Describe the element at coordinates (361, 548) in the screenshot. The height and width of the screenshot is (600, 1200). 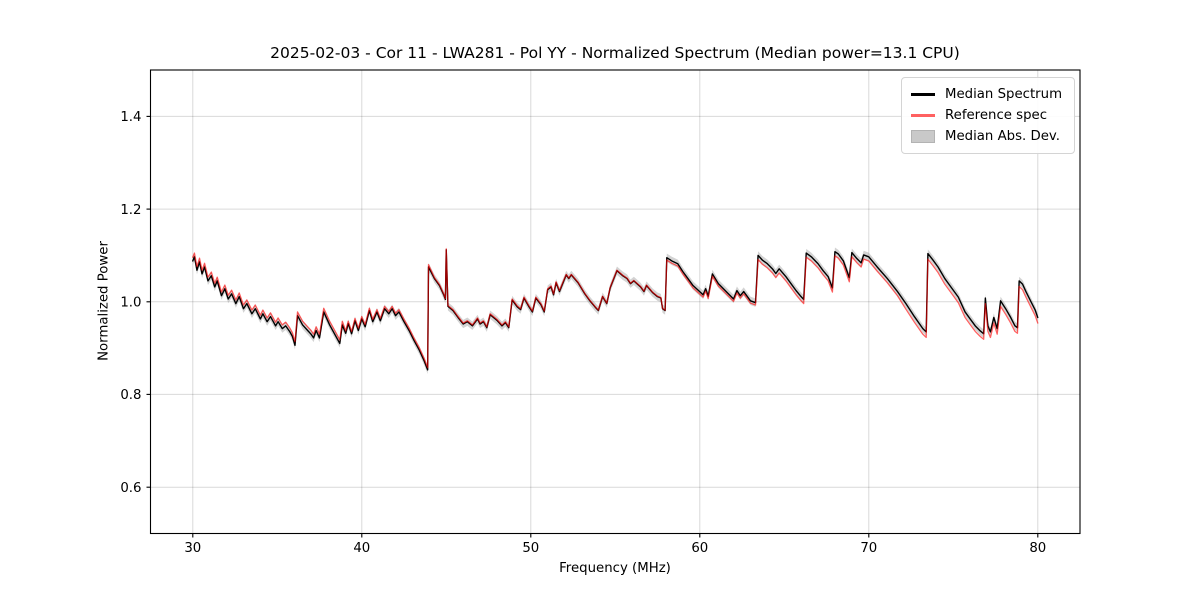
I see `x-tick-label: 40` at that location.